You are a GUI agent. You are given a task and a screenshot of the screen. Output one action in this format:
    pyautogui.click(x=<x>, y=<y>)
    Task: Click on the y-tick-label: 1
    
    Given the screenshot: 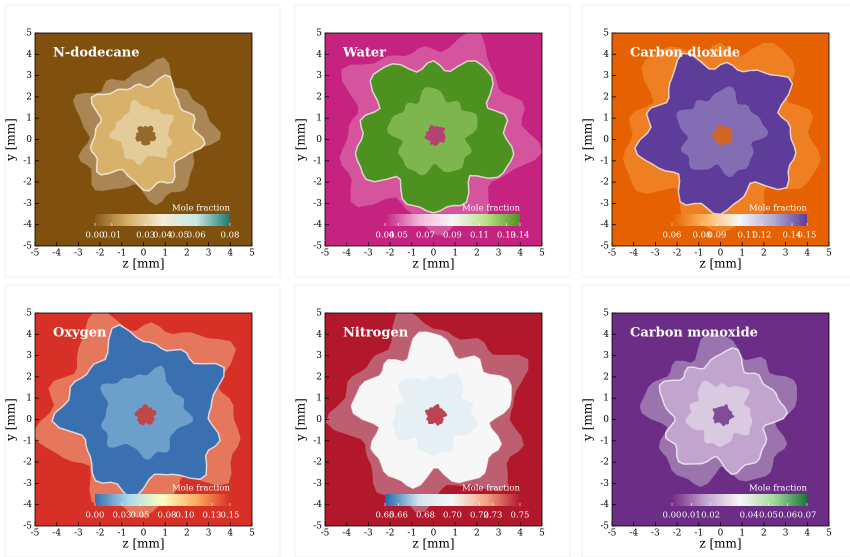 What is the action you would take?
    pyautogui.click(x=606, y=119)
    